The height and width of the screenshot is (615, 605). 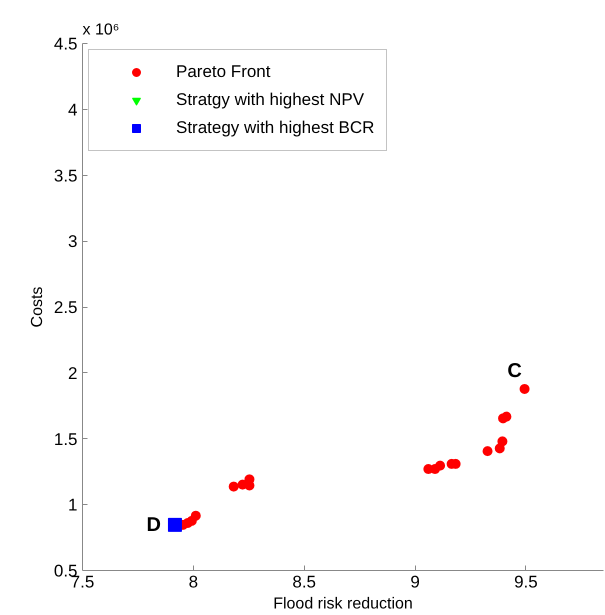 What do you see at coordinates (73, 373) in the screenshot?
I see `y-tick-label: 2` at bounding box center [73, 373].